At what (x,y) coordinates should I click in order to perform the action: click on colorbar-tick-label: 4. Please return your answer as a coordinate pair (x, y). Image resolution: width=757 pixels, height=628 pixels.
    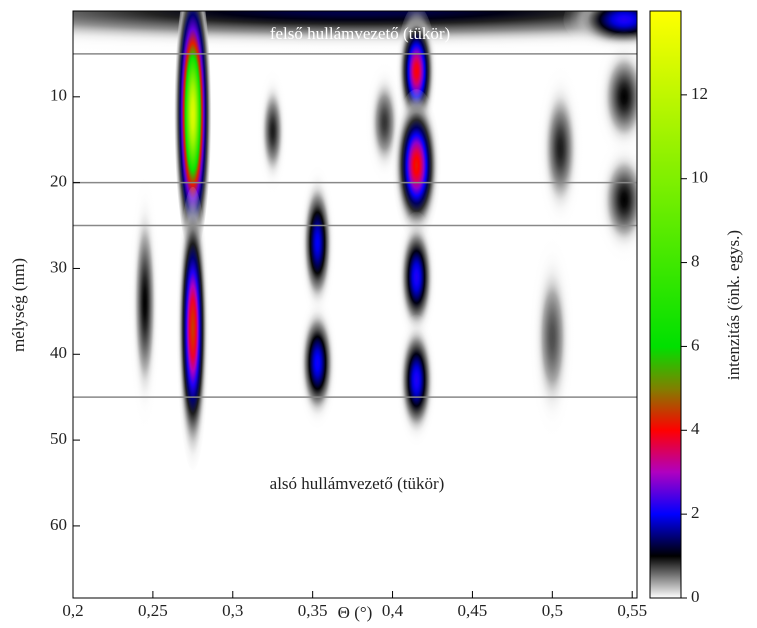
    Looking at the image, I should click on (695, 428).